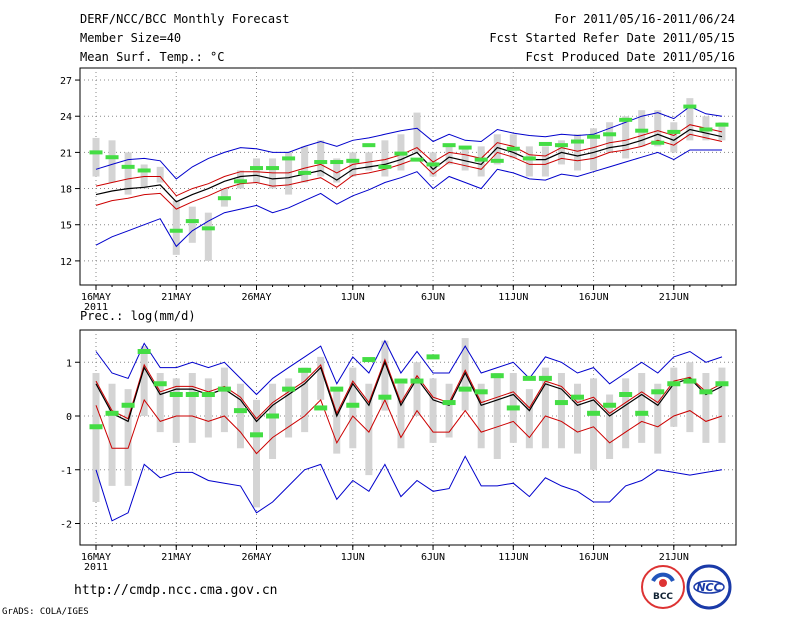 This screenshot has height=619, width=800. Describe the element at coordinates (409, 367) in the screenshot. I see `prec-line-ensemble-max` at that location.